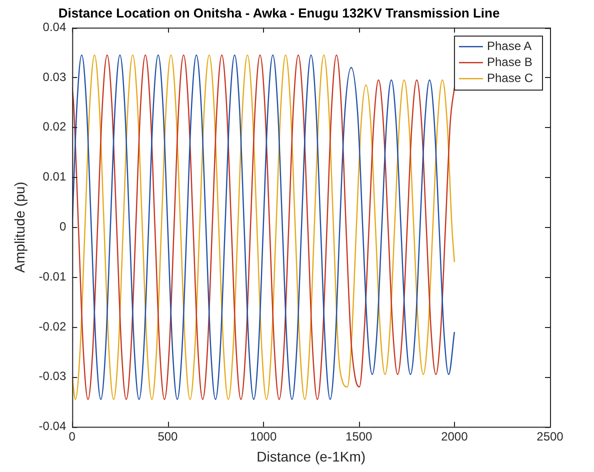 This screenshot has width=594, height=472. I want to click on x-tick-label: 1000, so click(263, 436).